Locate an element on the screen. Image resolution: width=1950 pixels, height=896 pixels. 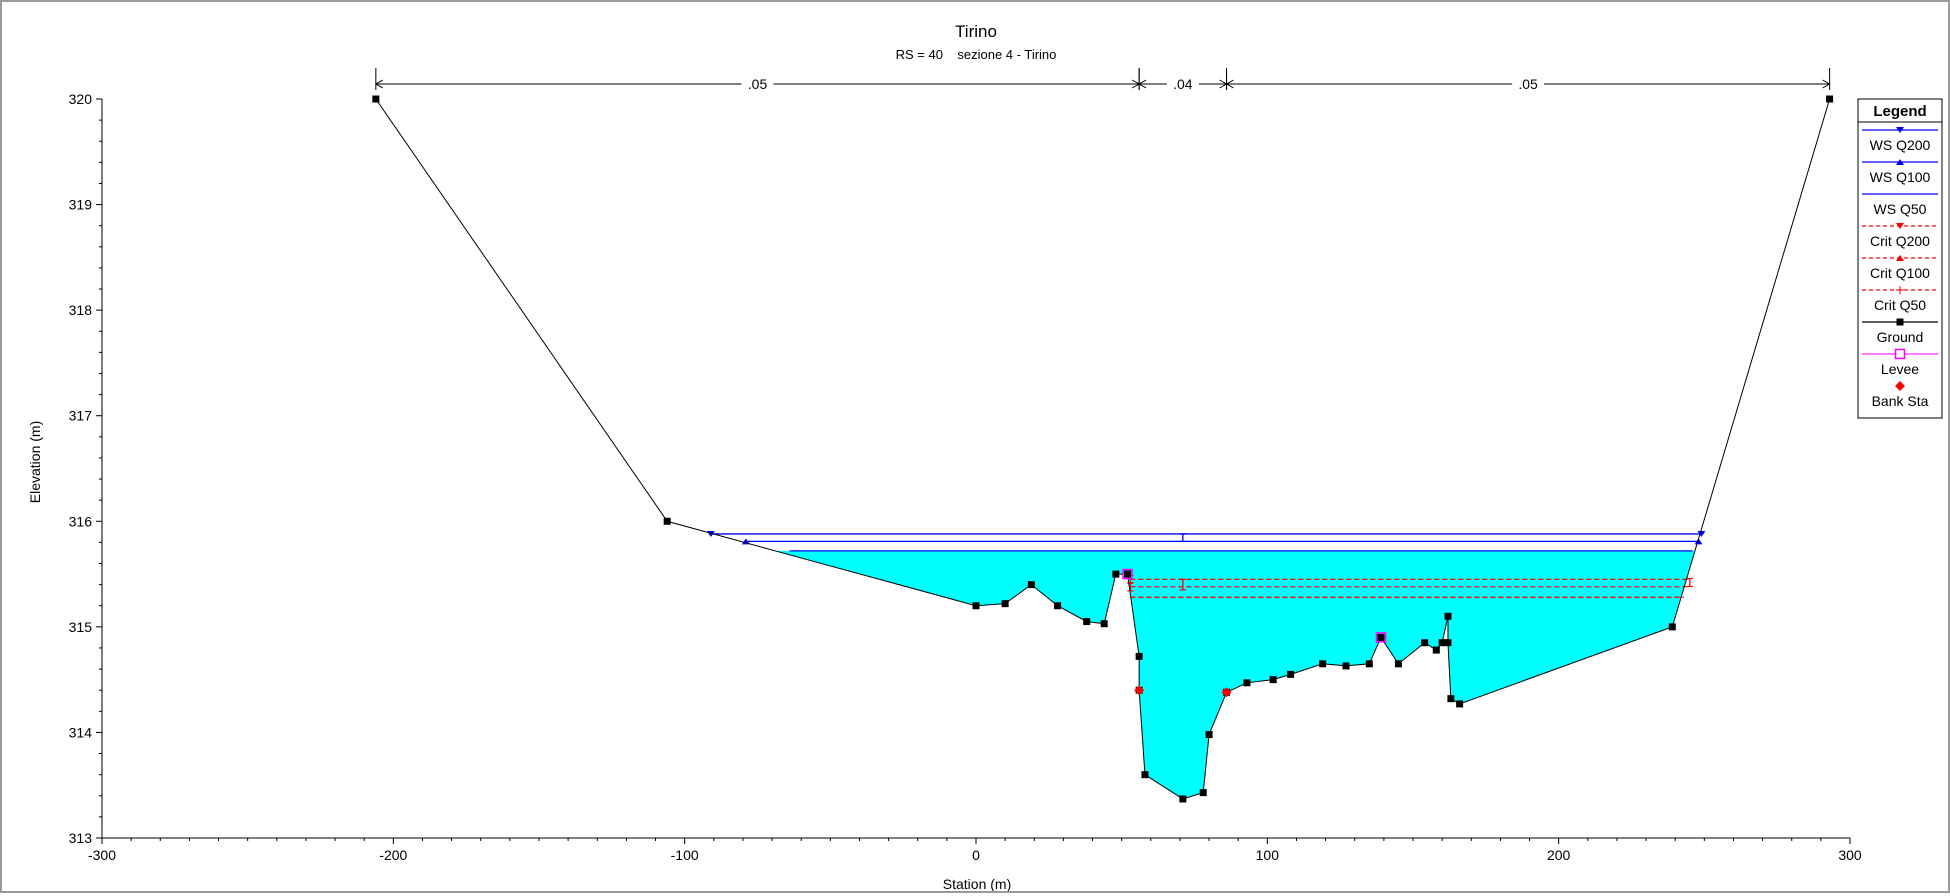
x-tick-label: -100 is located at coordinates (685, 855).